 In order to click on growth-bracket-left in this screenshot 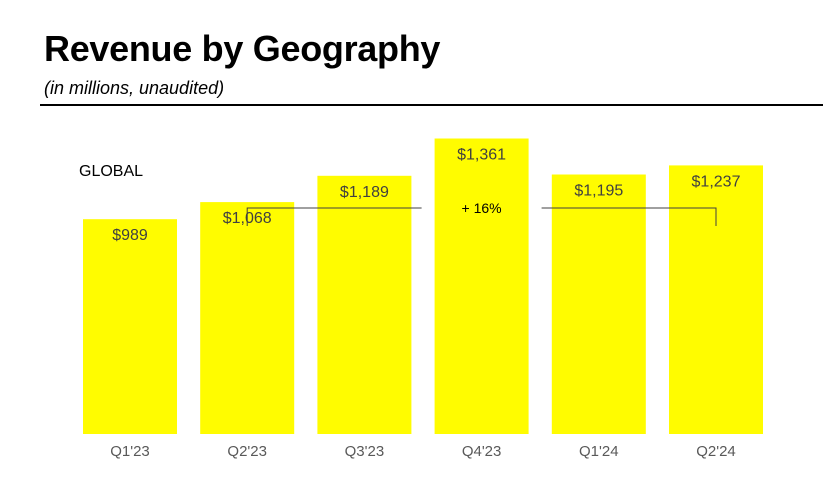, I will do `click(334, 216)`.